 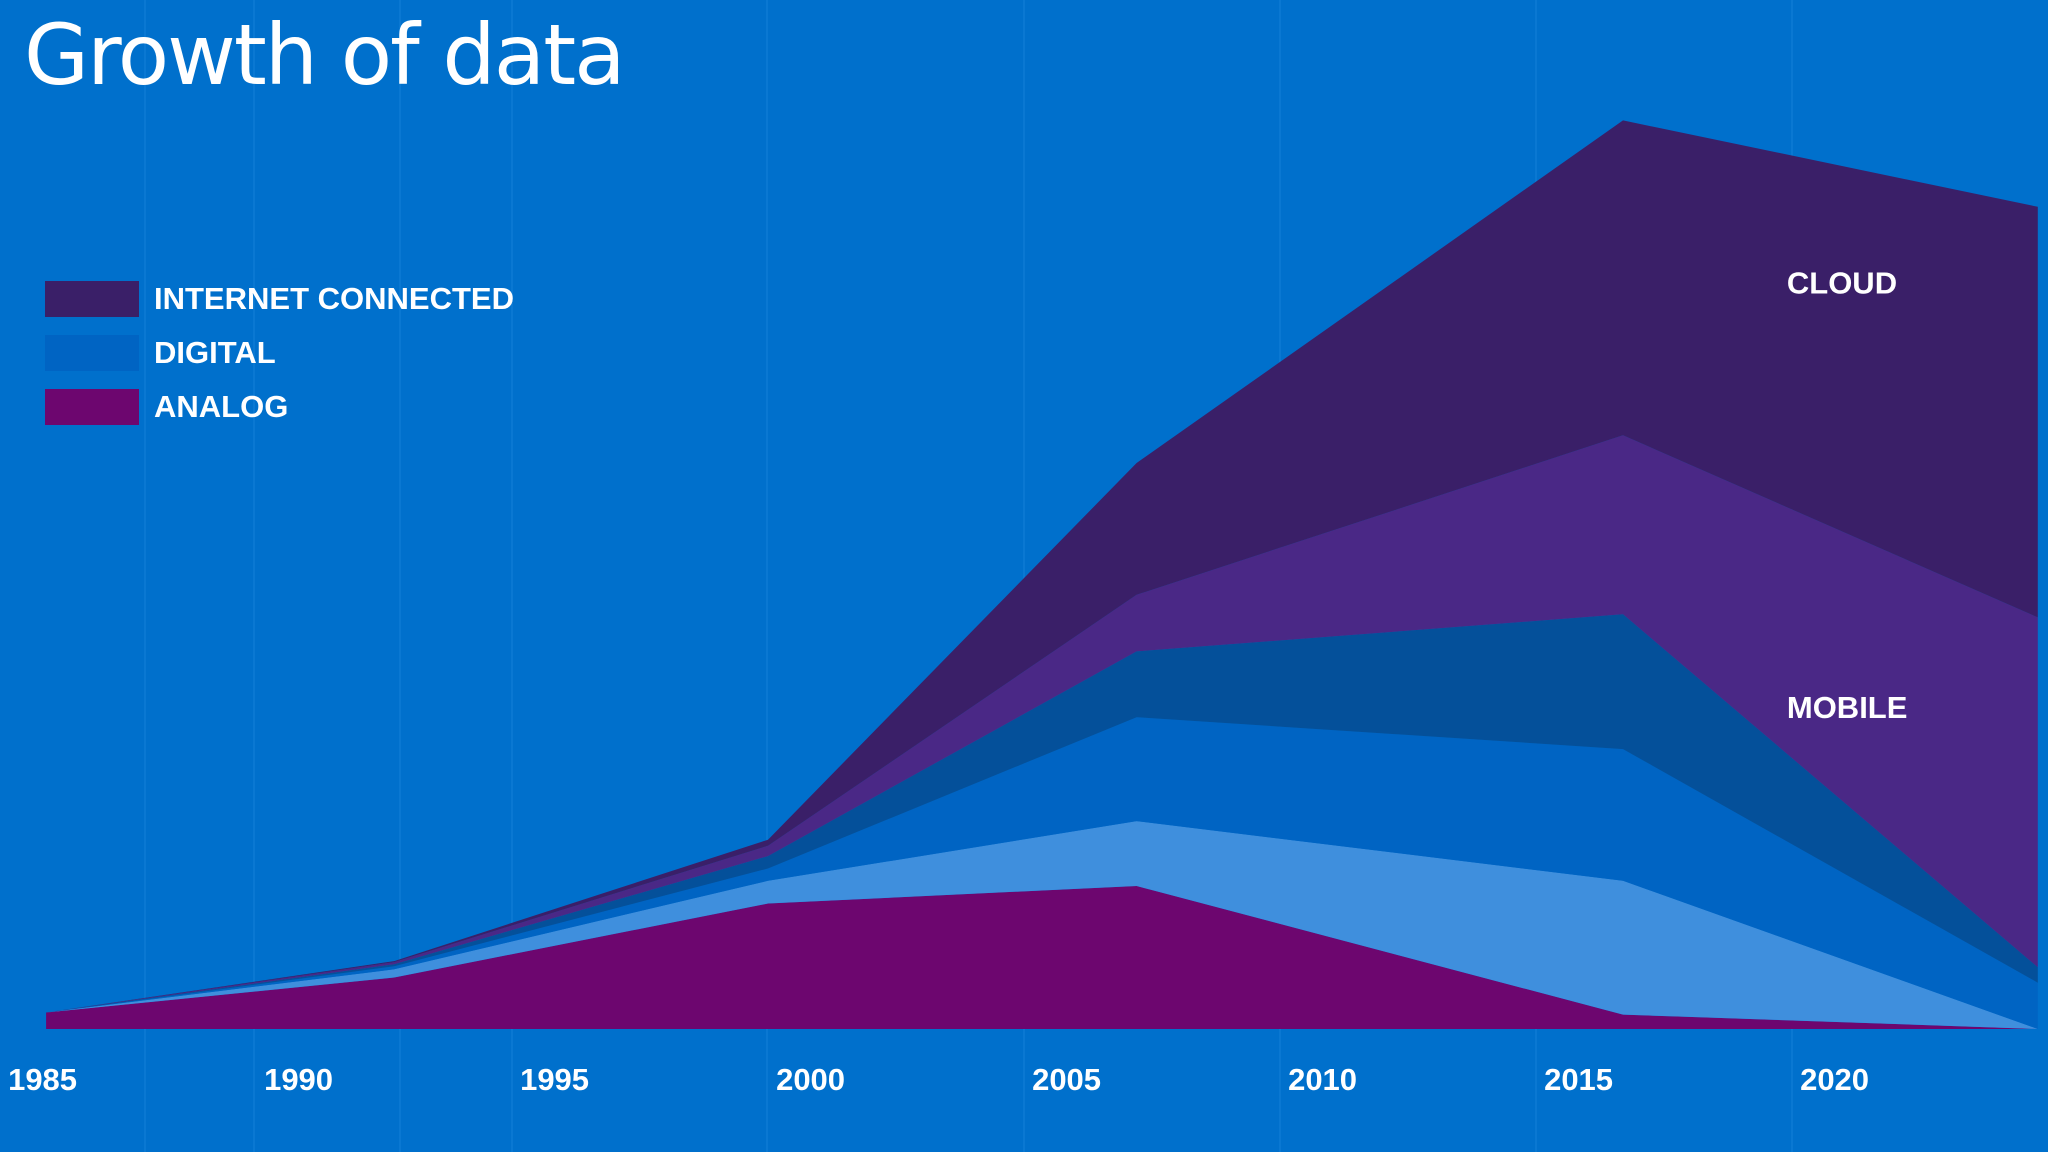 What do you see at coordinates (1834, 1079) in the screenshot?
I see `x-tick-2020: 2020` at bounding box center [1834, 1079].